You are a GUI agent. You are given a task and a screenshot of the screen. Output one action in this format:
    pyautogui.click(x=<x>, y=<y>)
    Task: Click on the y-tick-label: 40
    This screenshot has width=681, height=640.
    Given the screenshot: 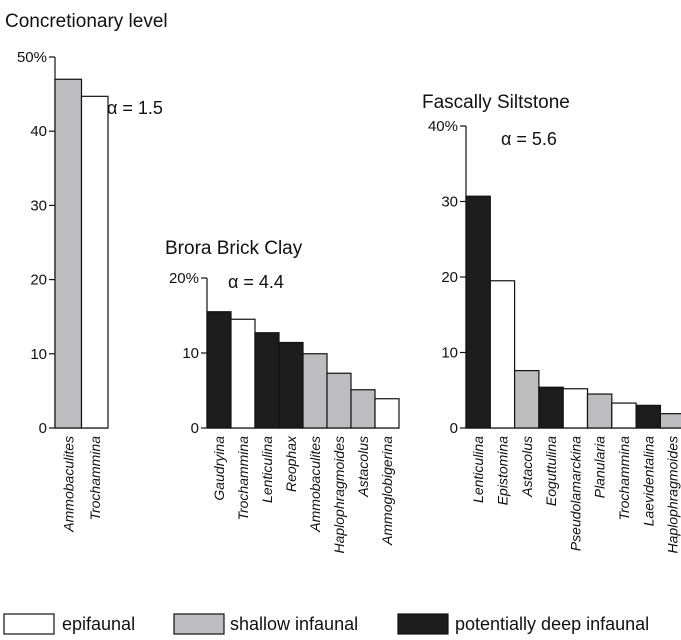 What is the action you would take?
    pyautogui.click(x=38, y=131)
    